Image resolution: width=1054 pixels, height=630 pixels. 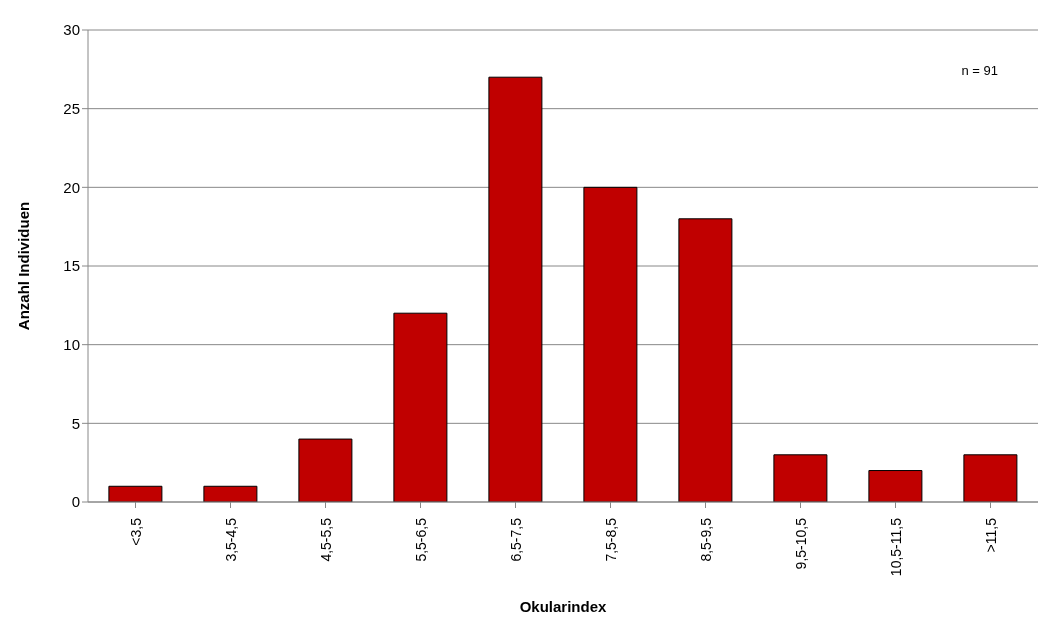 I want to click on x-tick-label: 10,5-11,5, so click(x=895, y=547).